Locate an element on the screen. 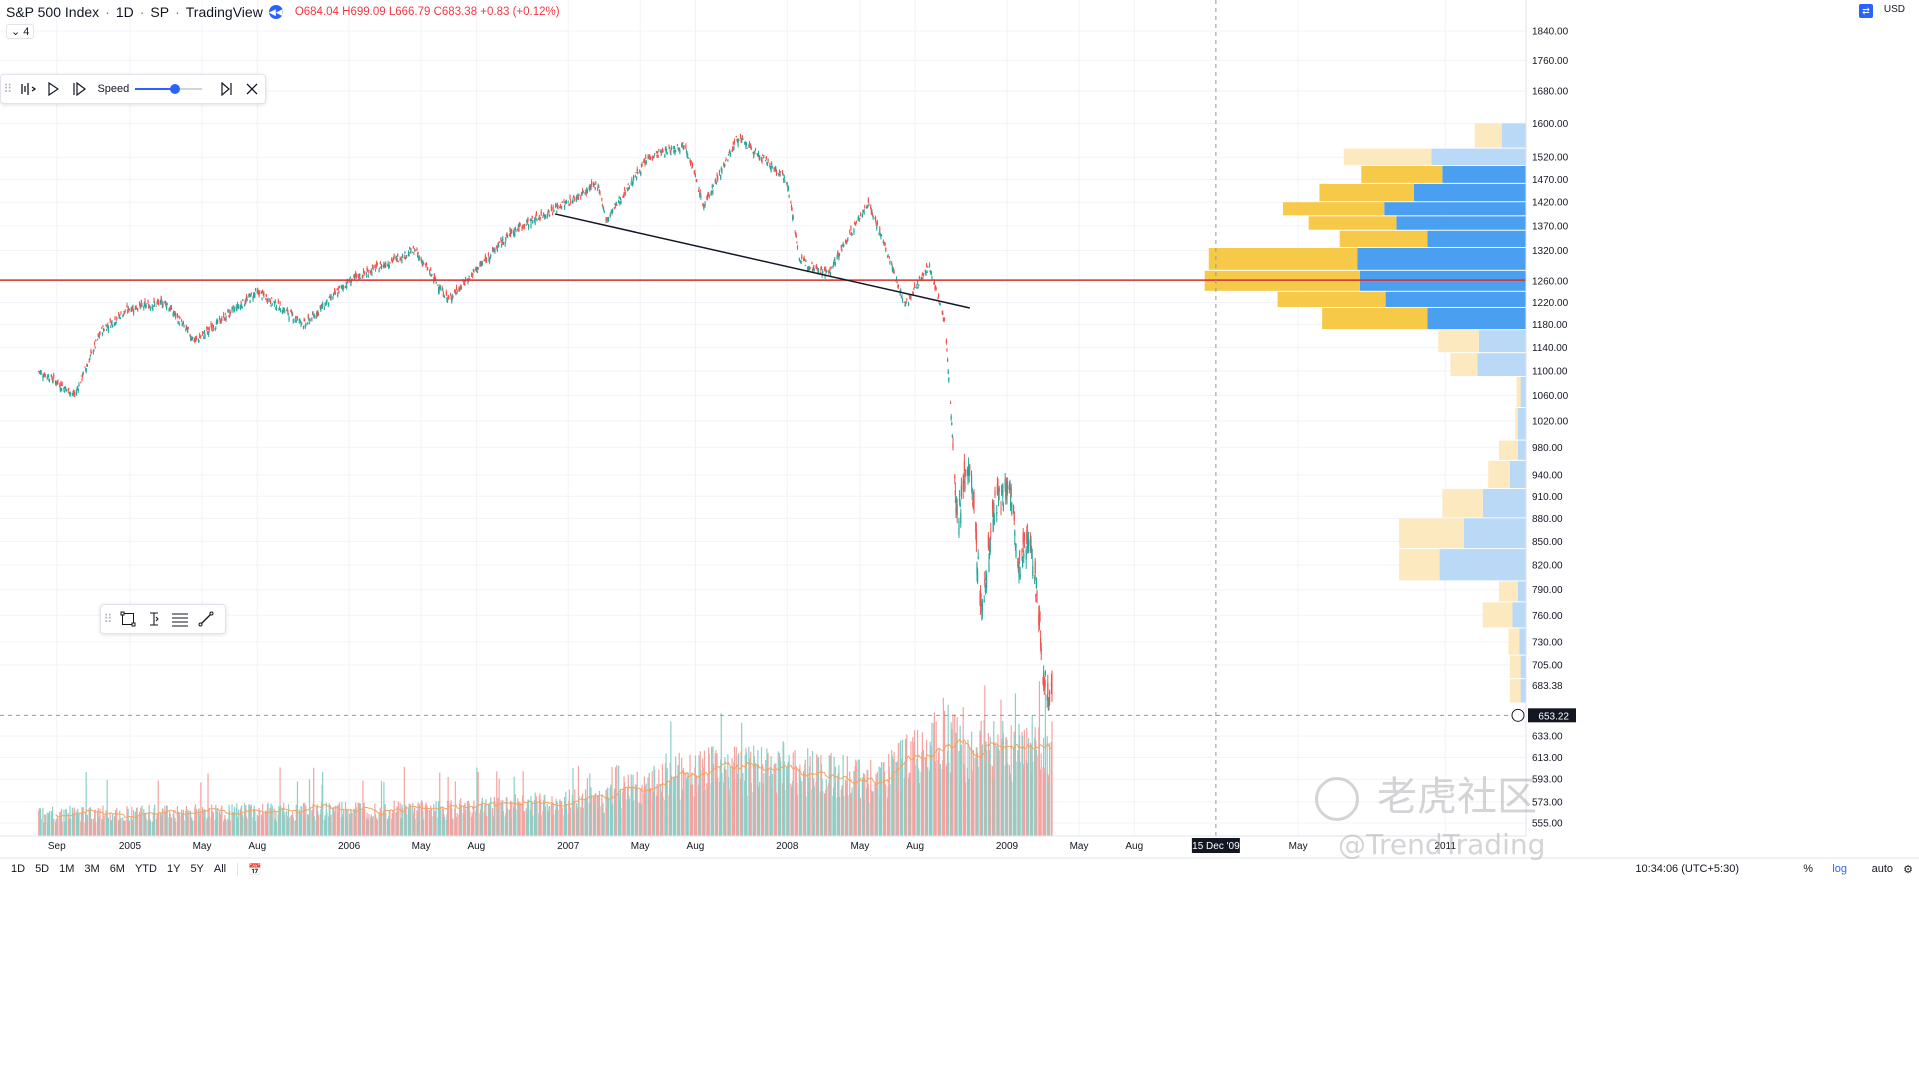 Image resolution: width=1919 pixels, height=1080 pixels. fib-retracement-icon is located at coordinates (180, 619).